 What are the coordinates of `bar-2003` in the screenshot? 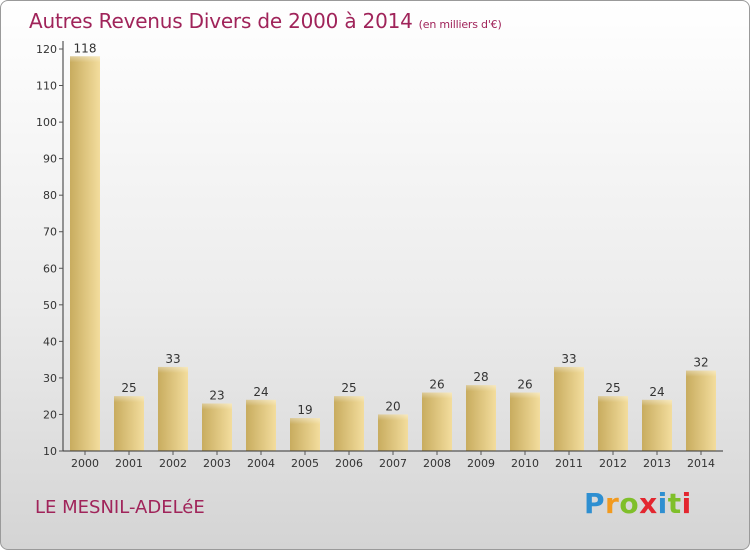 It's located at (217, 427).